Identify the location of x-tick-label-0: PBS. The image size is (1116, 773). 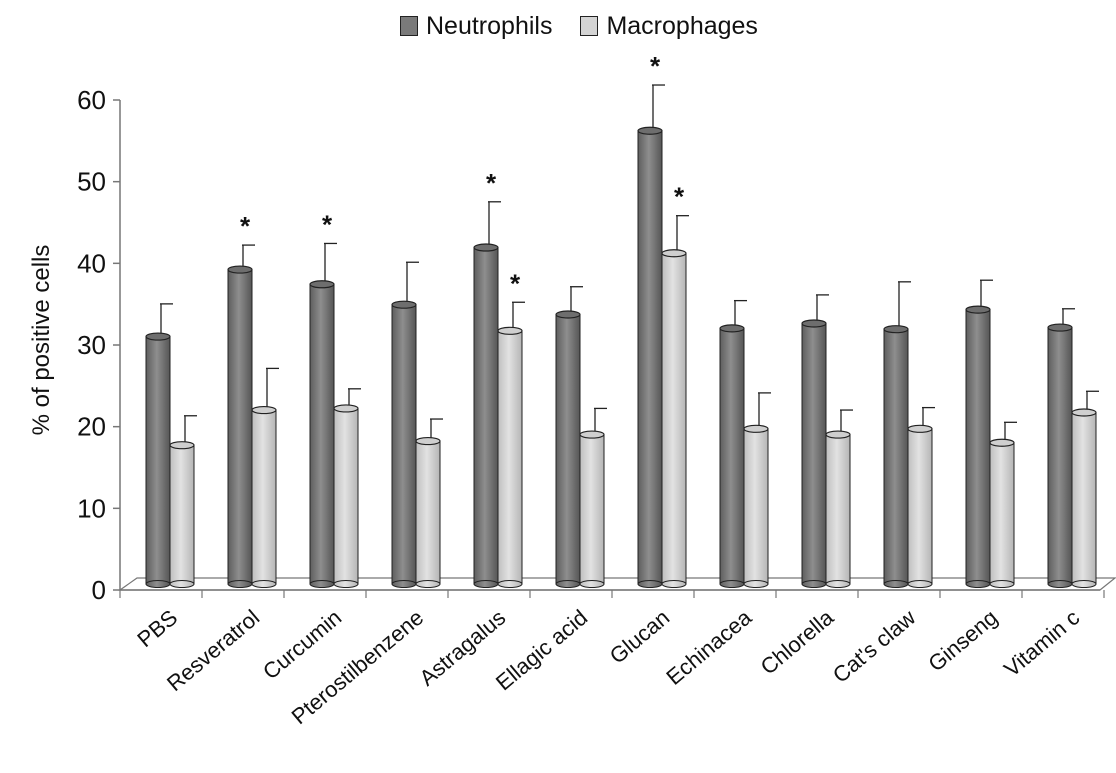
(157, 628).